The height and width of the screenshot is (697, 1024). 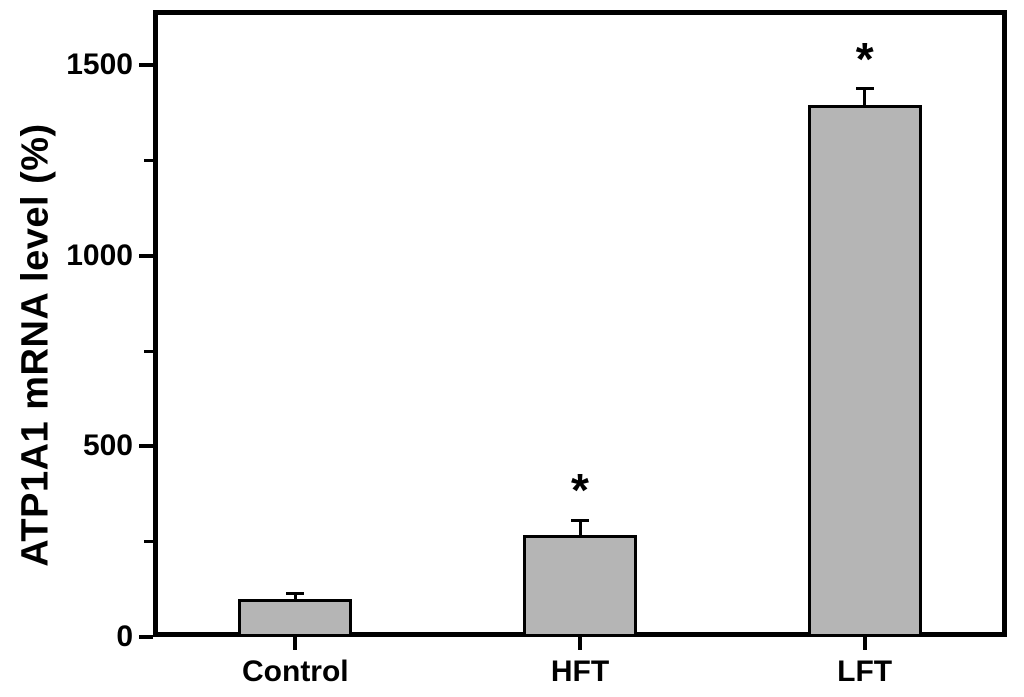 I want to click on error-bar-line-control, so click(x=295, y=596).